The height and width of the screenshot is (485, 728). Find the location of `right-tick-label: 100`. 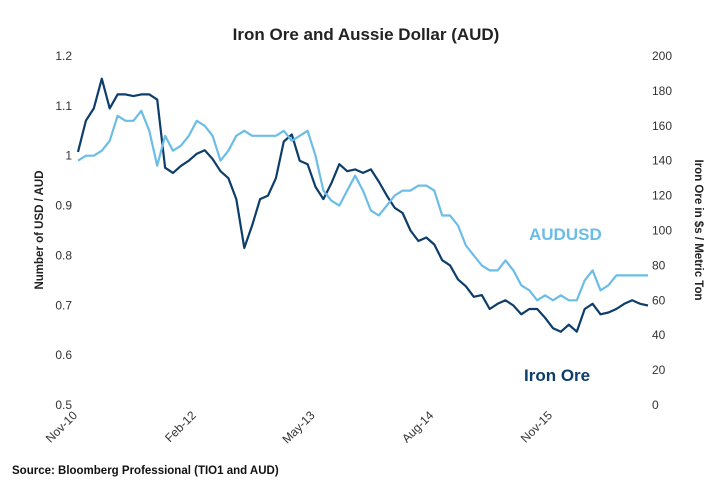

right-tick-label: 100 is located at coordinates (662, 231).